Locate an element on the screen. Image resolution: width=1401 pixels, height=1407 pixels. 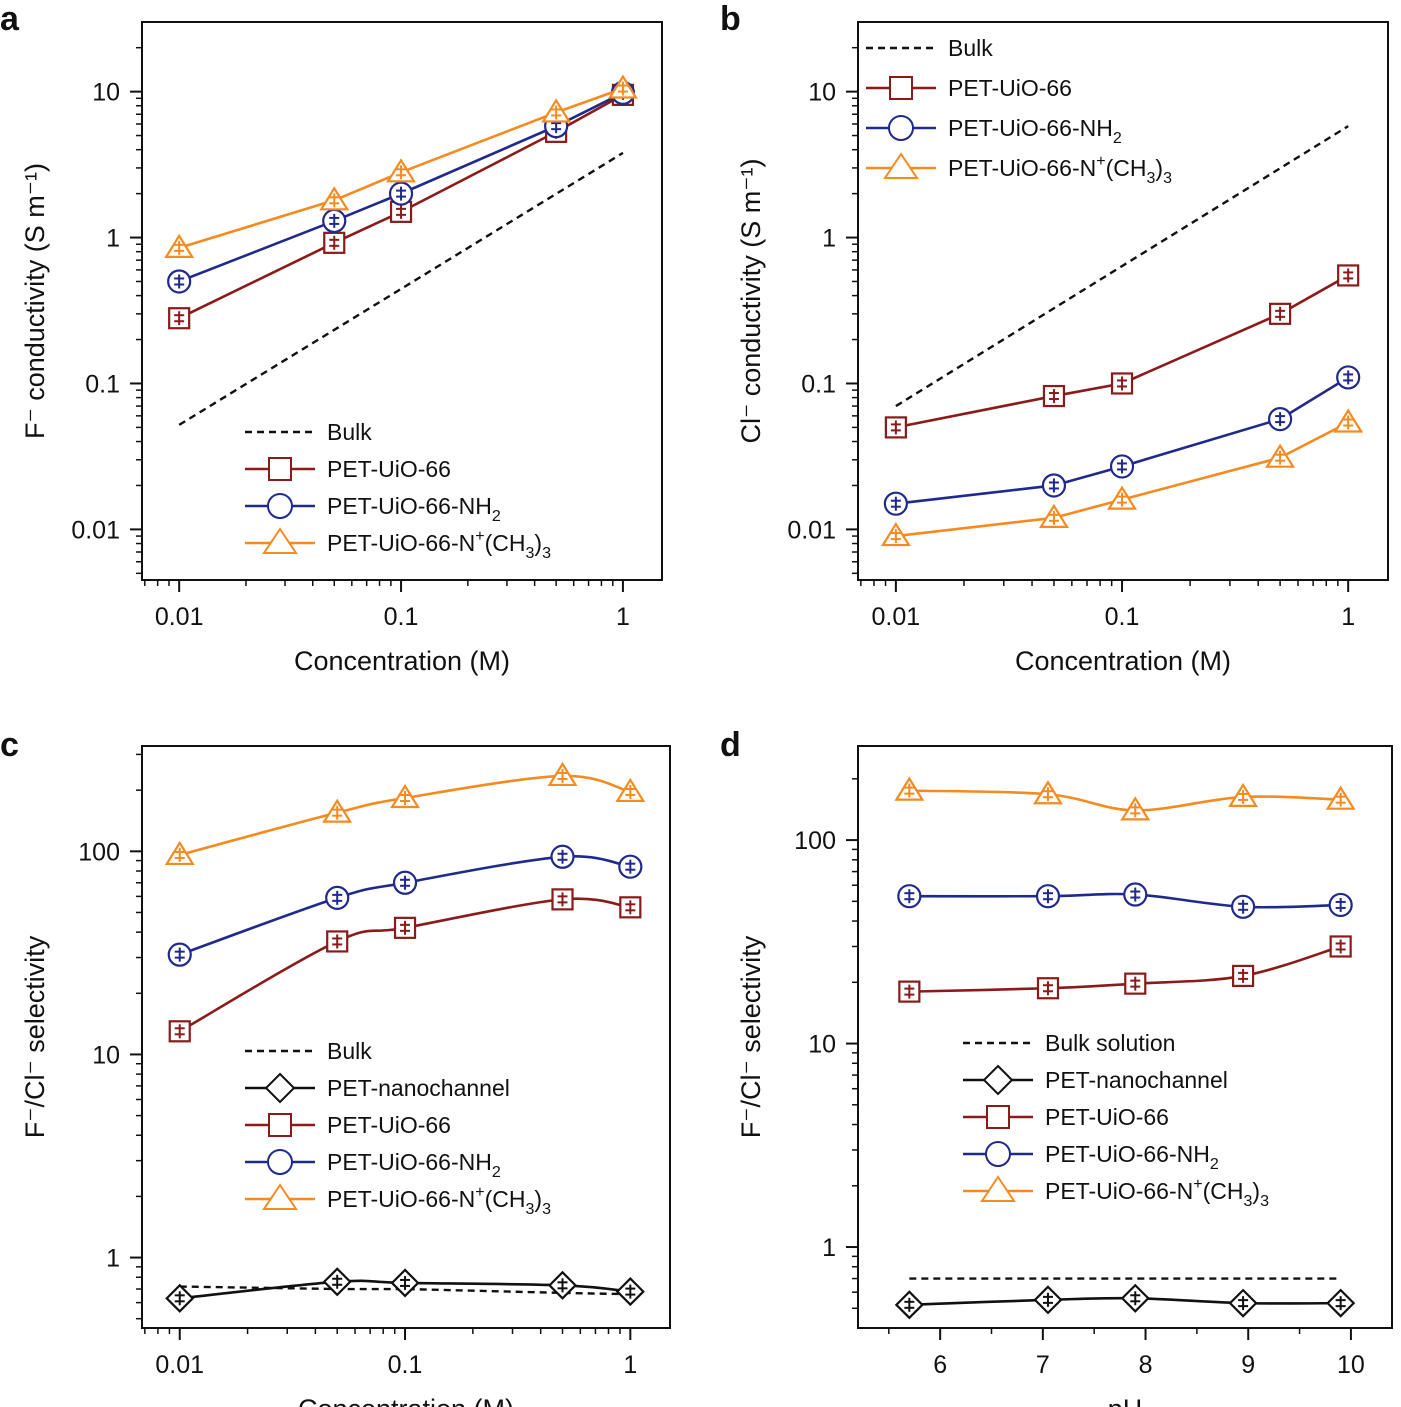
legend-text-part: Bulk solution is located at coordinates (1110, 1043).